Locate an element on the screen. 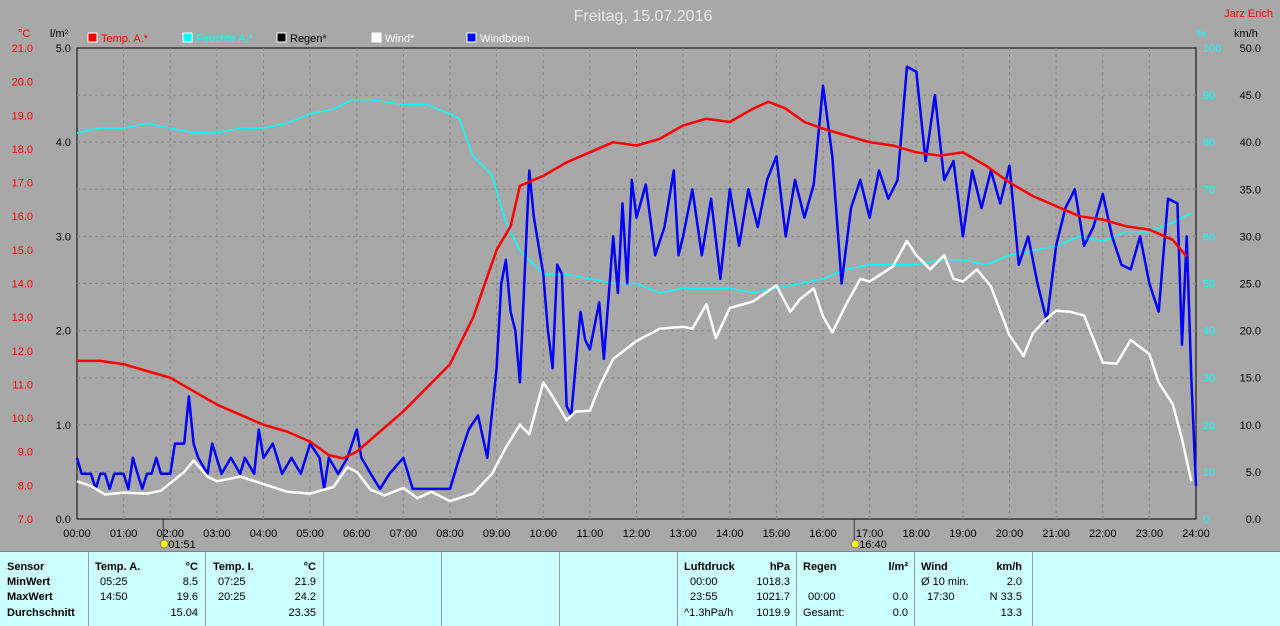 This screenshot has height=626, width=1280. legend-label: Regen* is located at coordinates (308, 39).